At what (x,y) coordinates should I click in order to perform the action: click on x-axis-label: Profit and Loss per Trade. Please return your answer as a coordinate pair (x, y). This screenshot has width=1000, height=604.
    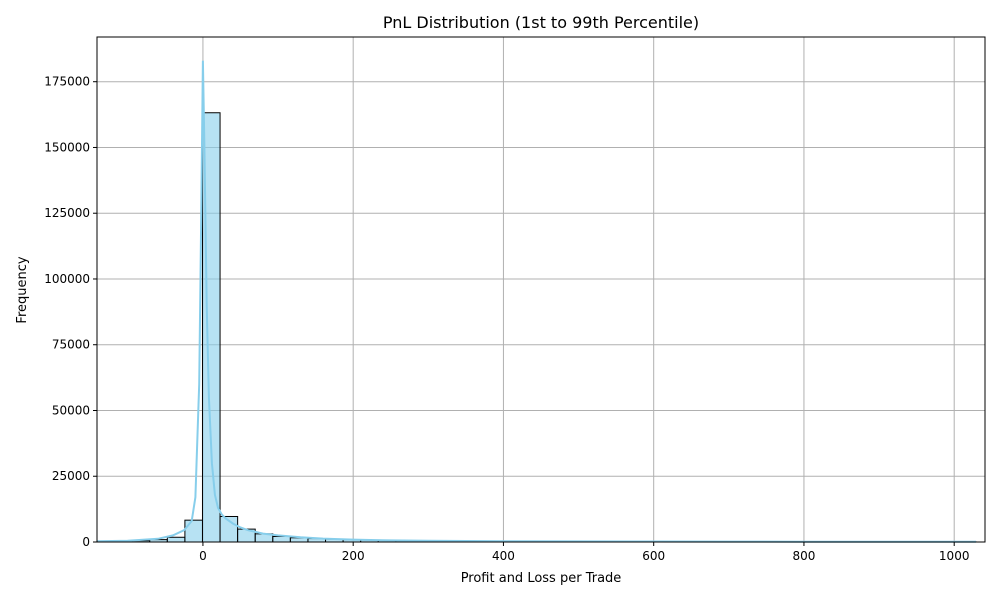
    Looking at the image, I should click on (541, 578).